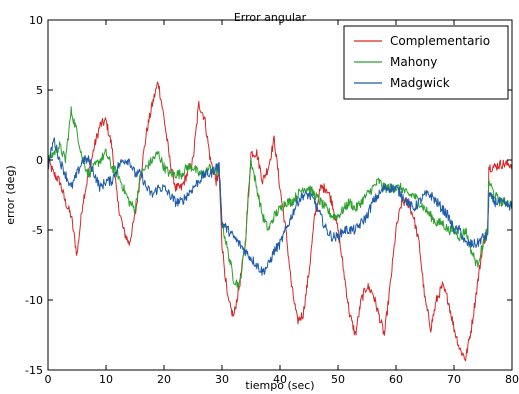  Describe the element at coordinates (338, 379) in the screenshot. I see `x-tick-label: 50` at that location.